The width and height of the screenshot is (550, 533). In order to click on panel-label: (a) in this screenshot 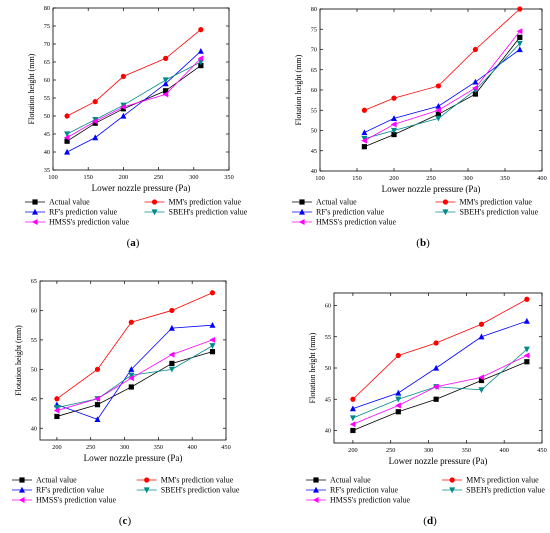, I will do `click(133, 243)`.